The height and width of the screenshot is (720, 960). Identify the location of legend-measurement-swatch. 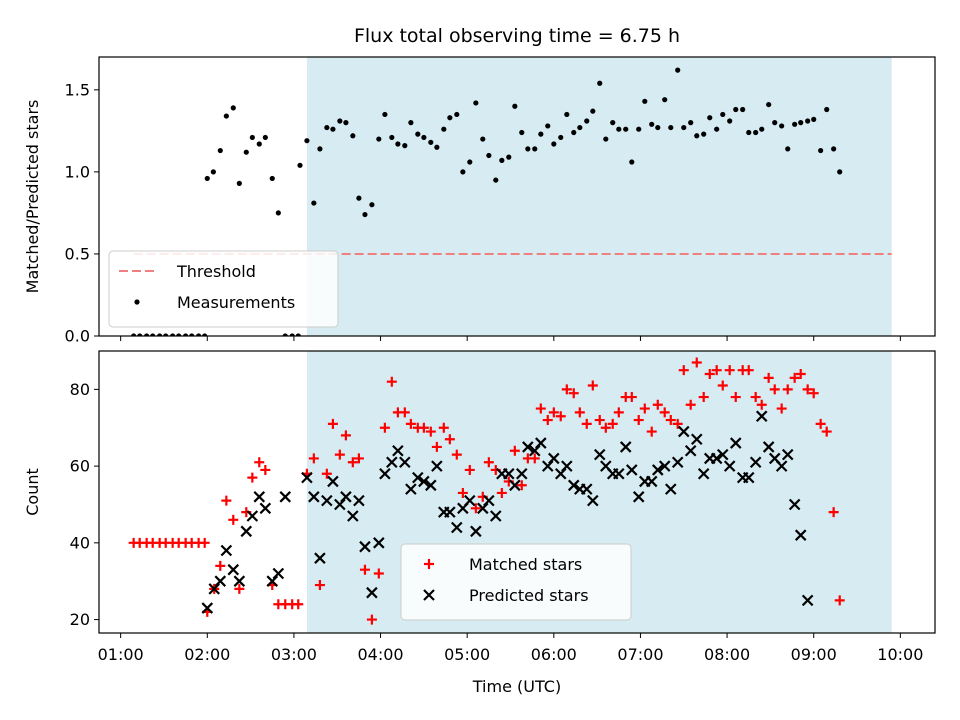
(137, 302).